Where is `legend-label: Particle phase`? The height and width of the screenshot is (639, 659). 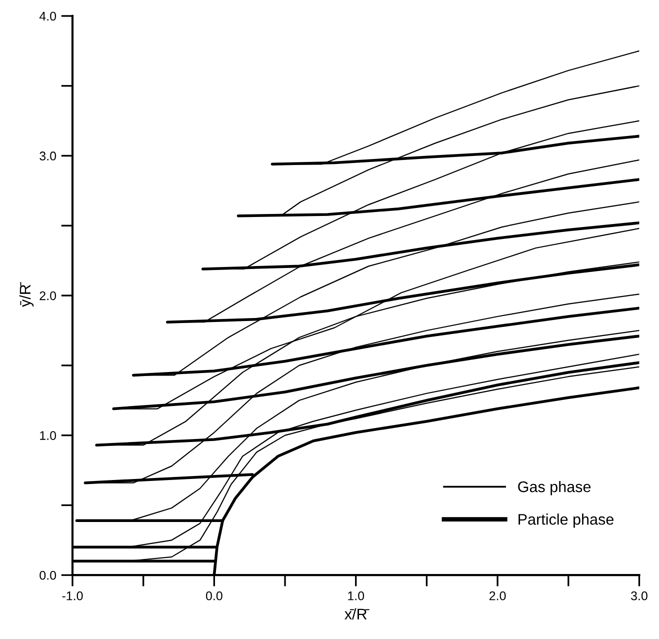 legend-label: Particle phase is located at coordinates (566, 521).